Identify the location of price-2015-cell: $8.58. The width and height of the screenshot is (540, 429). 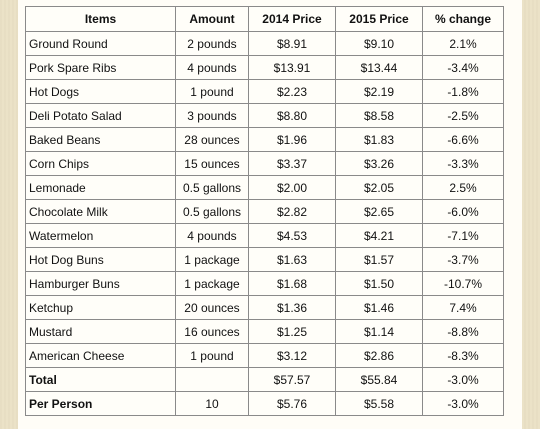
(379, 115).